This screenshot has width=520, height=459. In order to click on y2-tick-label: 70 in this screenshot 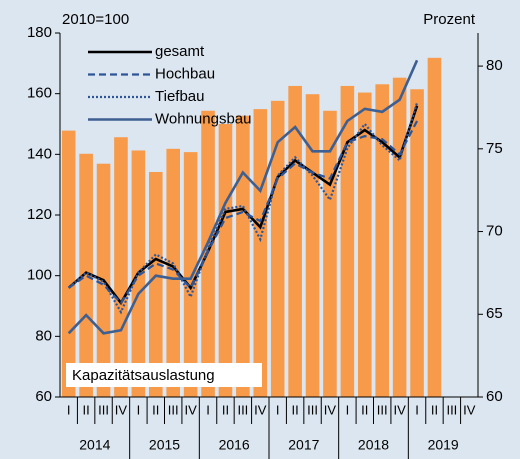, I will do `click(494, 231)`.